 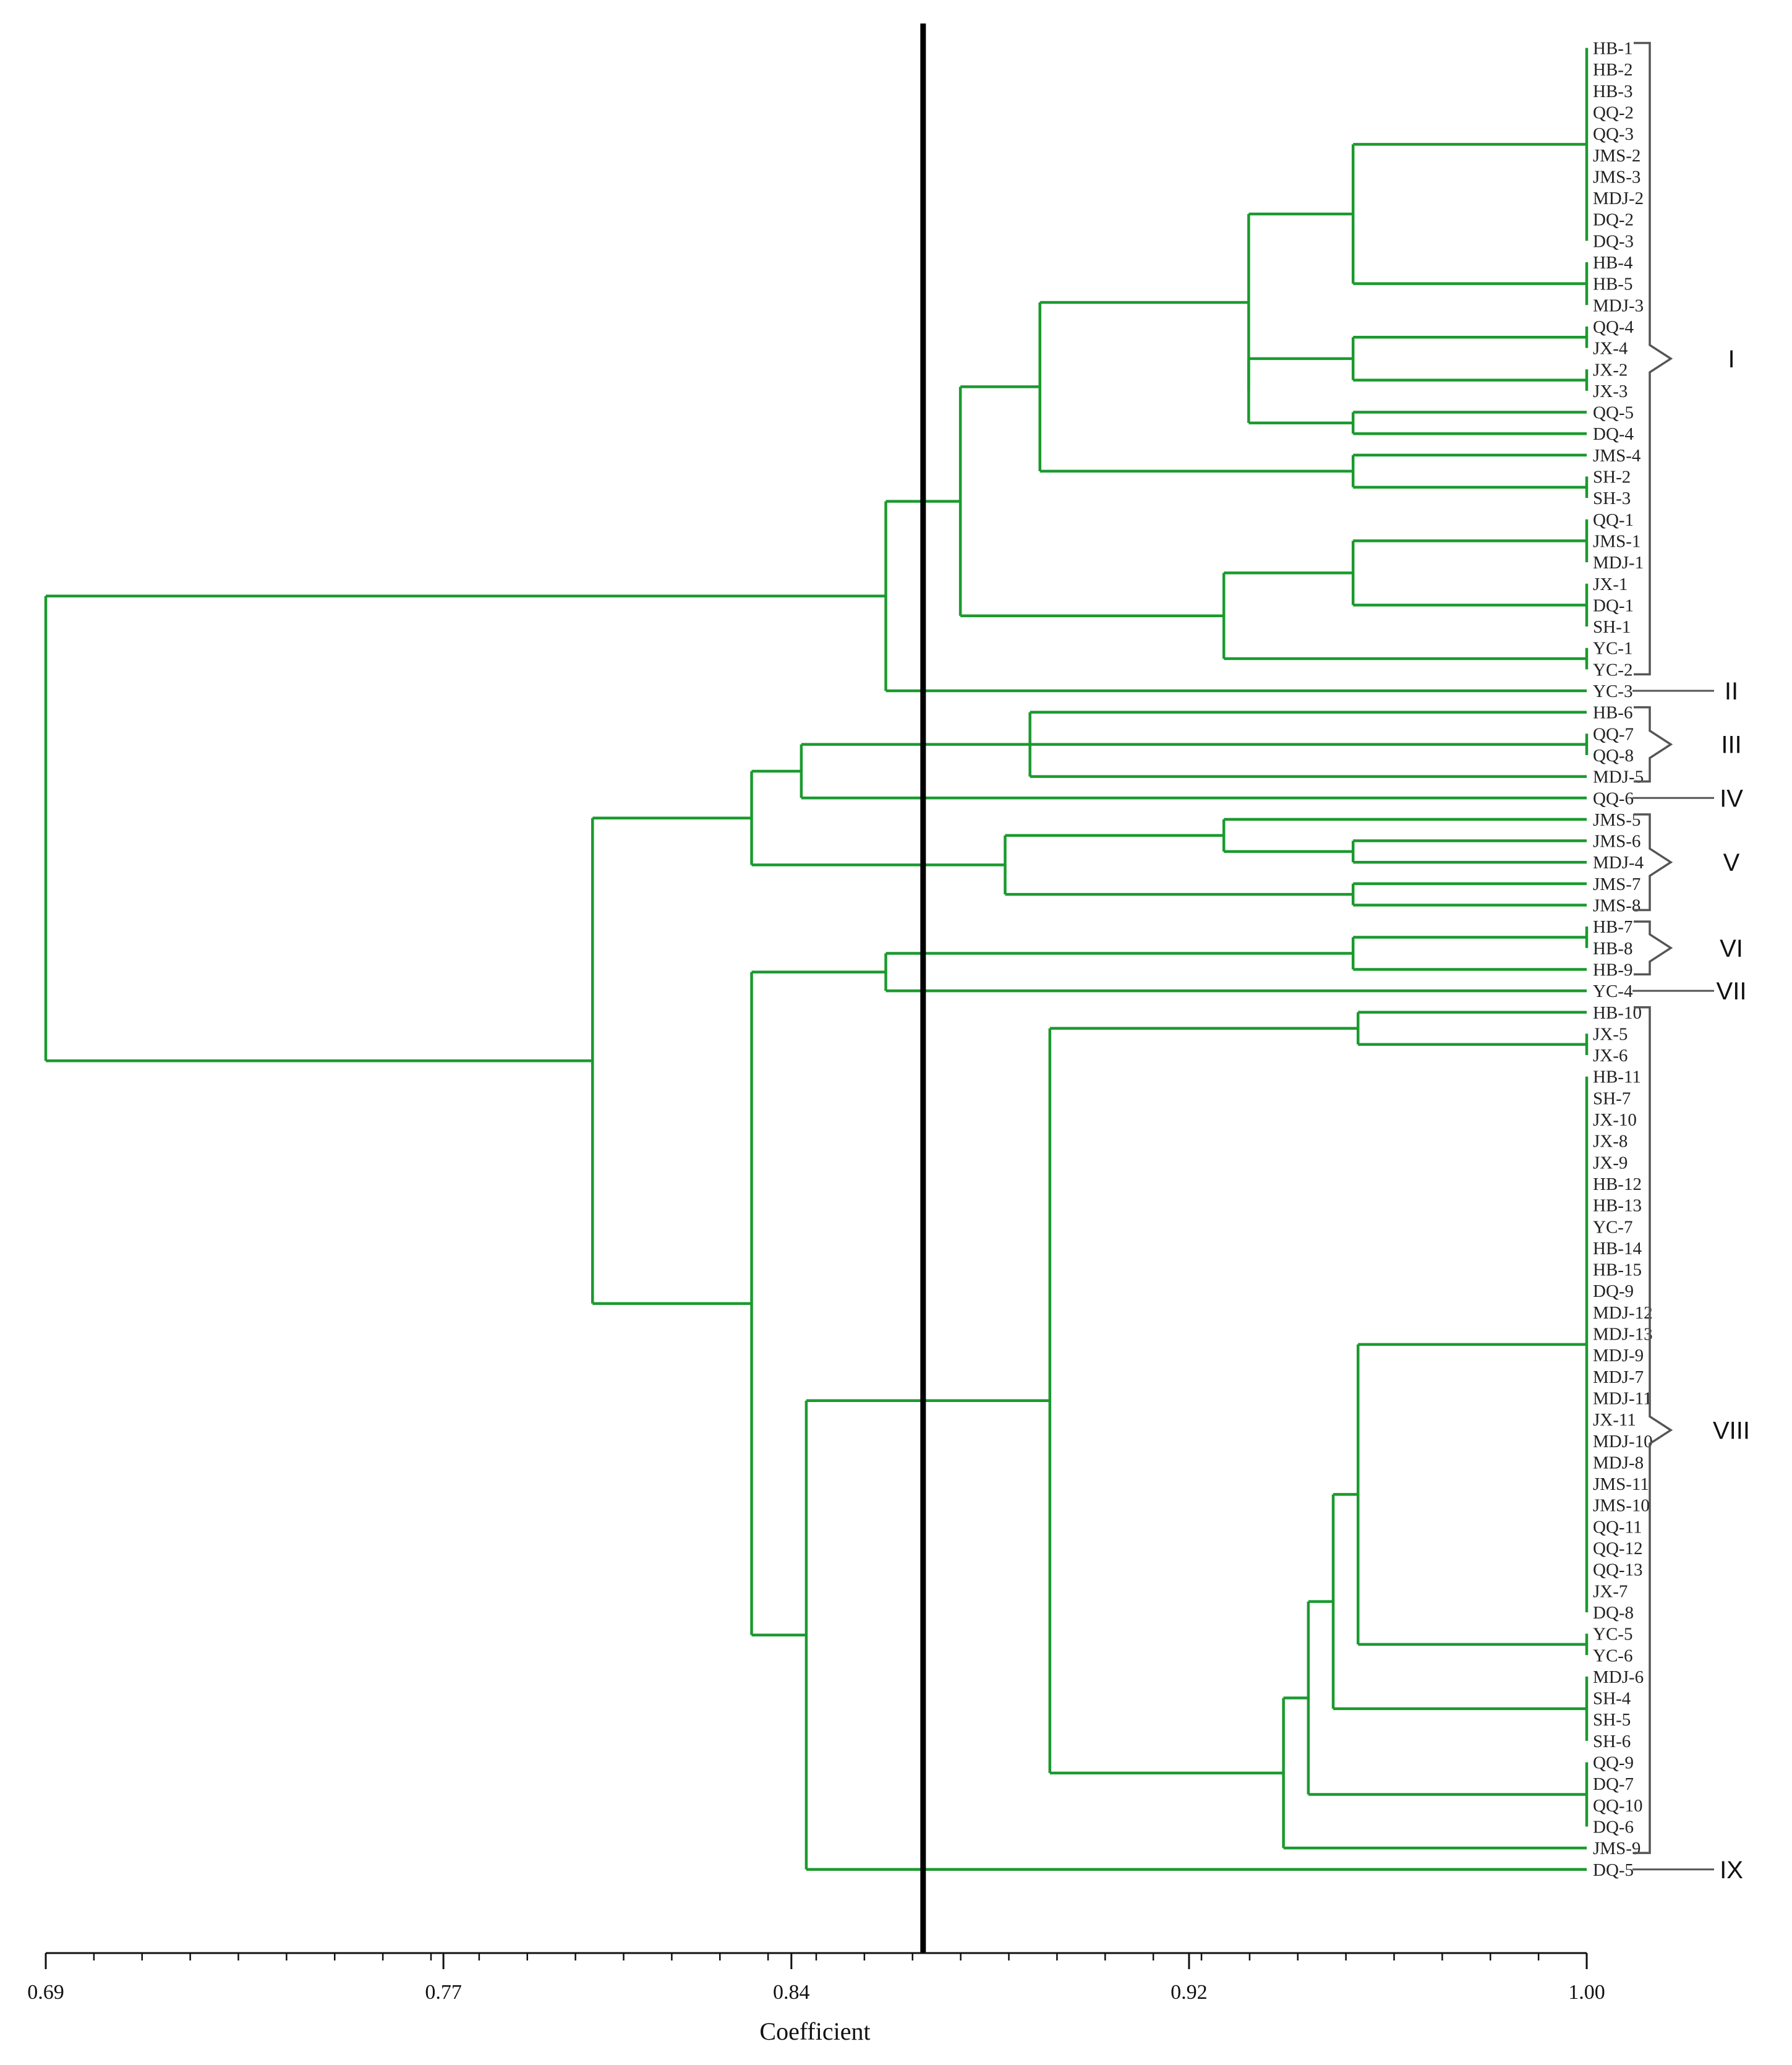 I want to click on leaf-label: DQ-6, so click(x=1613, y=1827).